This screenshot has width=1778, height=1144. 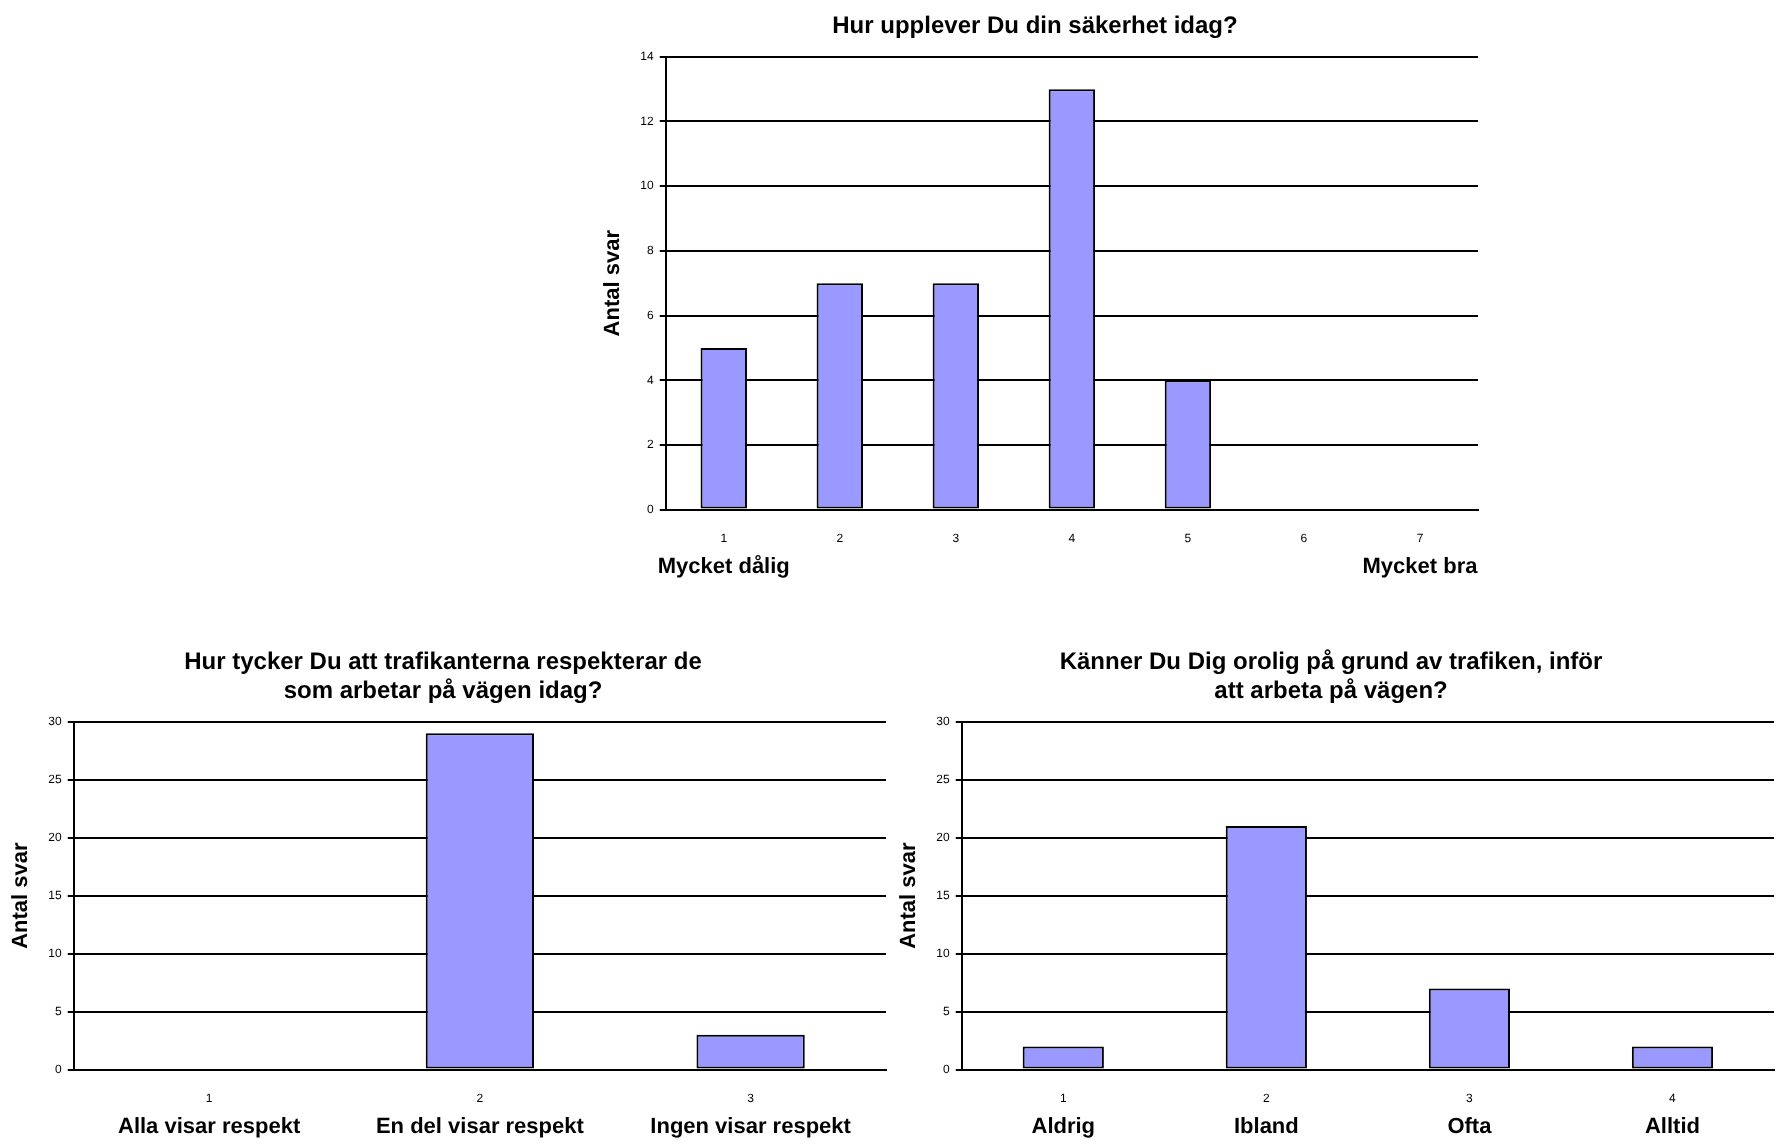 What do you see at coordinates (1063, 1127) in the screenshot?
I see `text: Aldrig` at bounding box center [1063, 1127].